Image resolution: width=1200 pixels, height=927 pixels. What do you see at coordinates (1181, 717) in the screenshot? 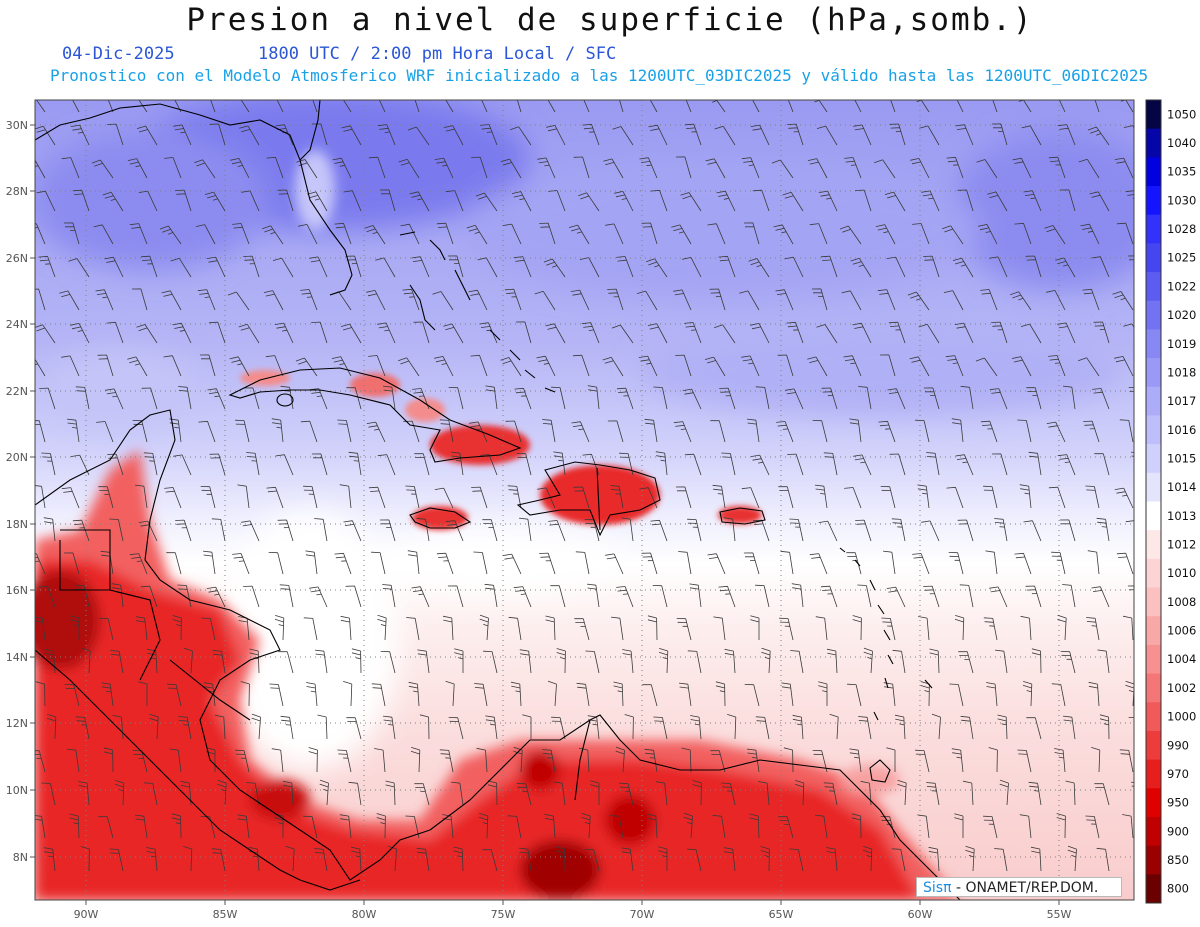
I see `colorbar-label: 1000` at bounding box center [1181, 717].